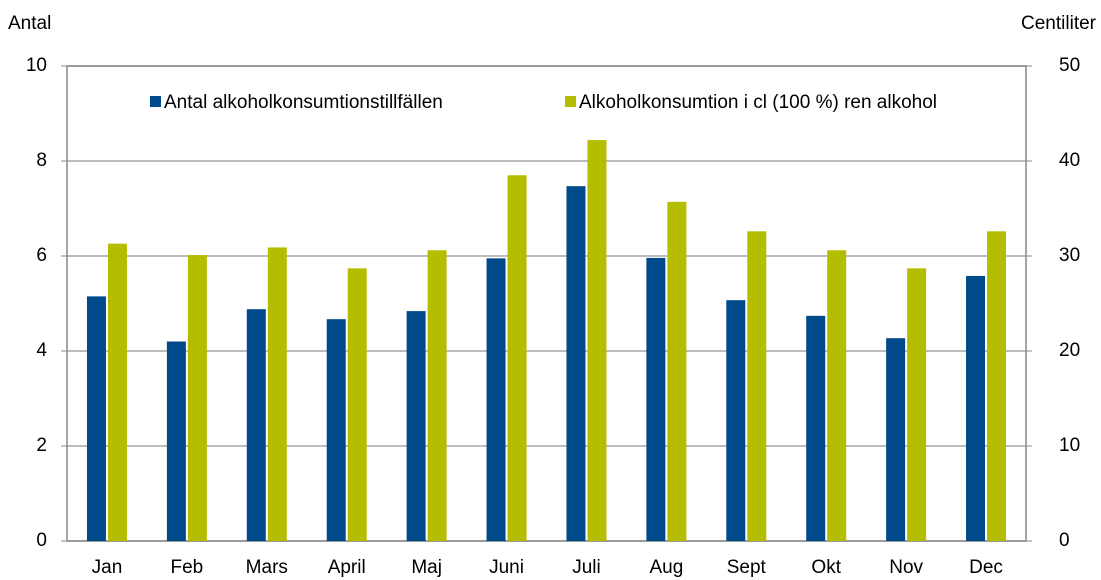  What do you see at coordinates (41, 350) in the screenshot?
I see `y-tick-label: 4` at bounding box center [41, 350].